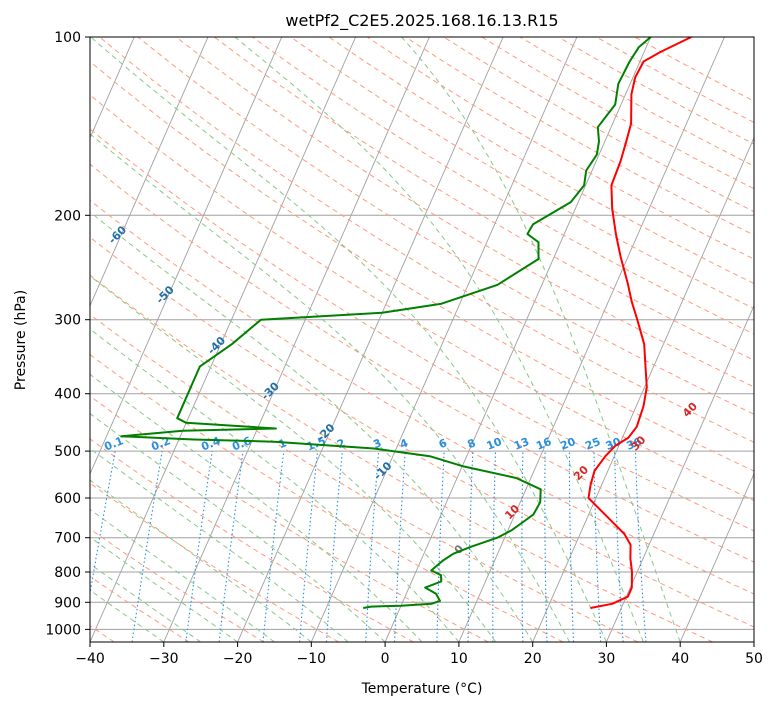 The image size is (775, 708). Describe the element at coordinates (270, 390) in the screenshot. I see `dry-adiabat-label: -30` at that location.